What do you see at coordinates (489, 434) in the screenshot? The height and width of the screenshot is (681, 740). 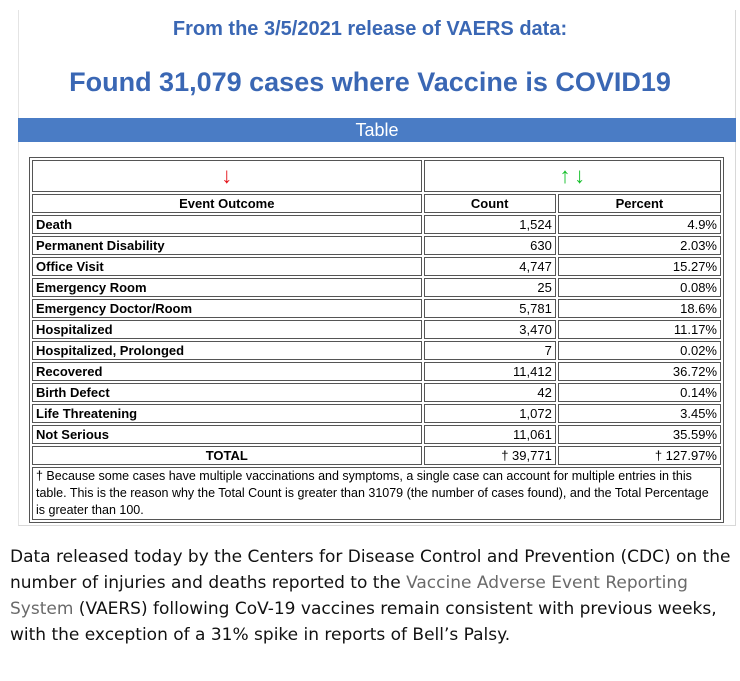 I see `count-cell: 11,061` at bounding box center [489, 434].